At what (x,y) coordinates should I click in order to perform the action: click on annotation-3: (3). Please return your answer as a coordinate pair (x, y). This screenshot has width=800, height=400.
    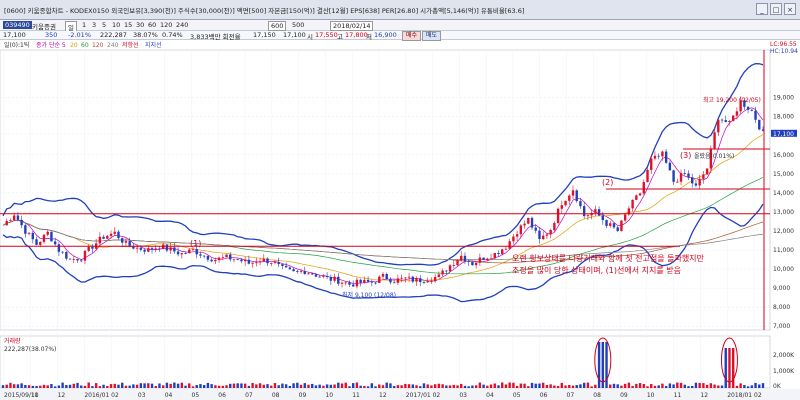
    Looking at the image, I should click on (685, 155).